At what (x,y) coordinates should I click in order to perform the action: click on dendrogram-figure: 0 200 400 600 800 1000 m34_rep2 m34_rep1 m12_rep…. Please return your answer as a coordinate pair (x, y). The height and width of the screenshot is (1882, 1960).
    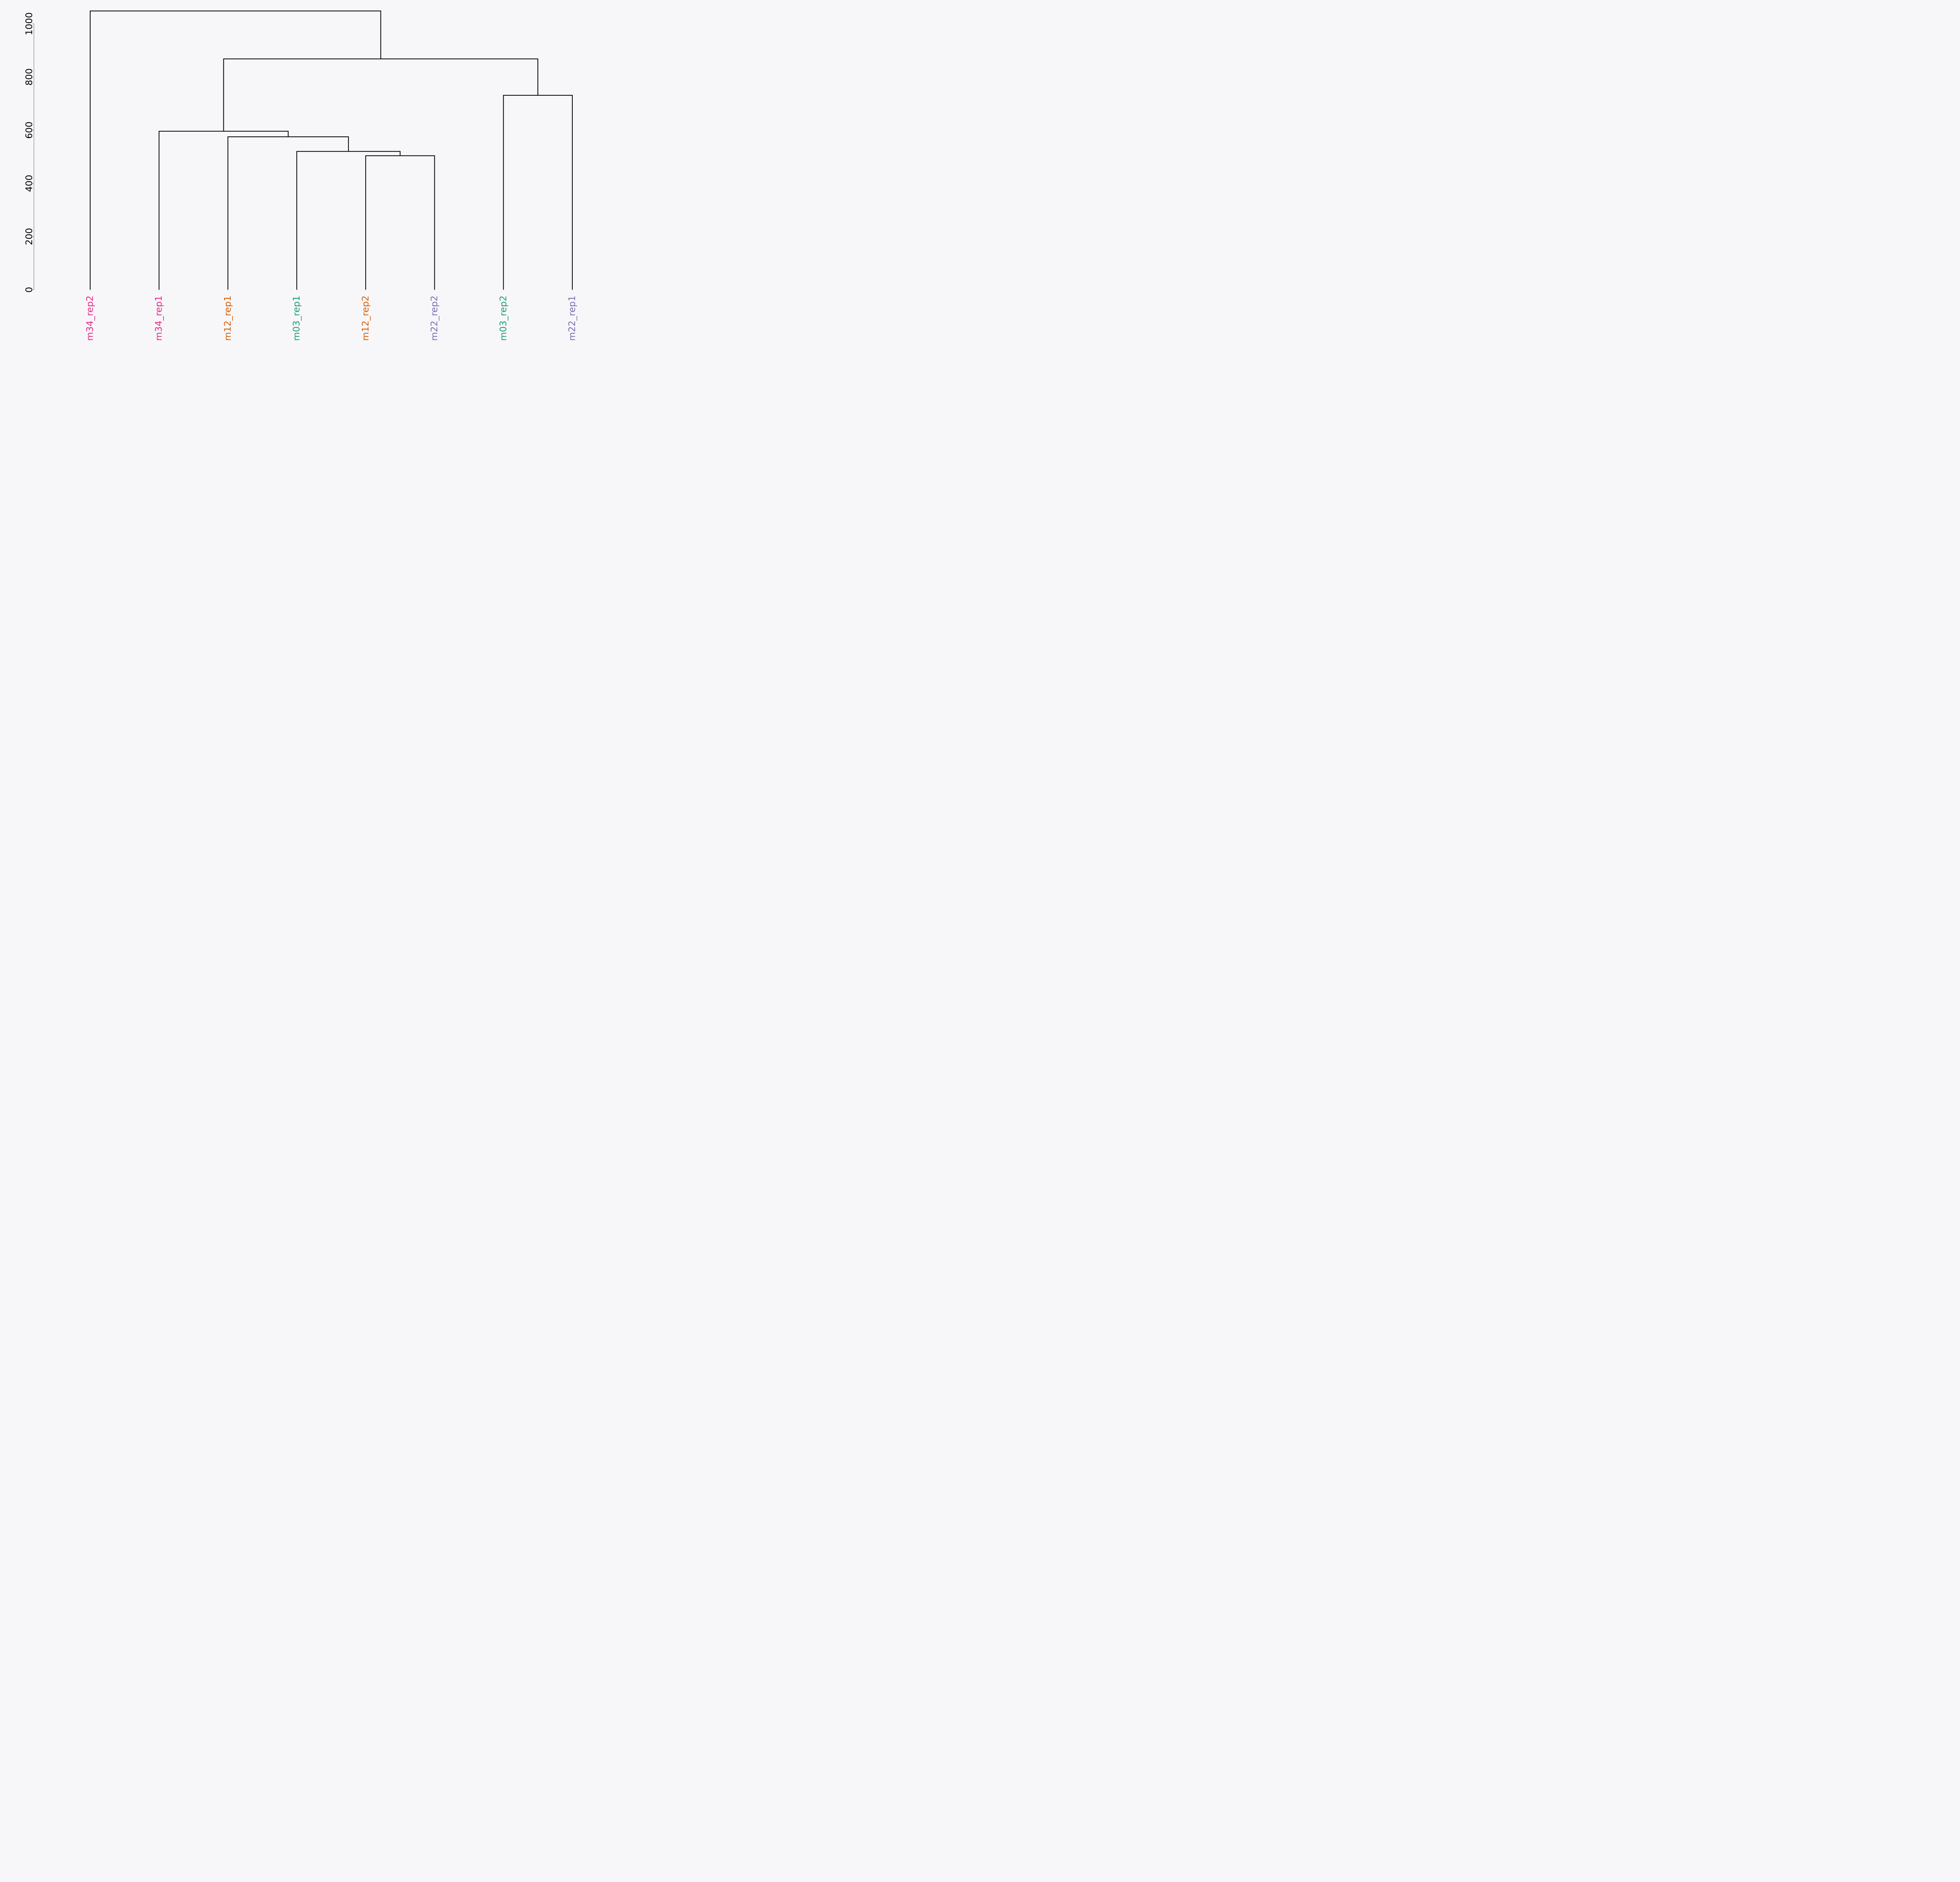
    Looking at the image, I should click on (313, 188).